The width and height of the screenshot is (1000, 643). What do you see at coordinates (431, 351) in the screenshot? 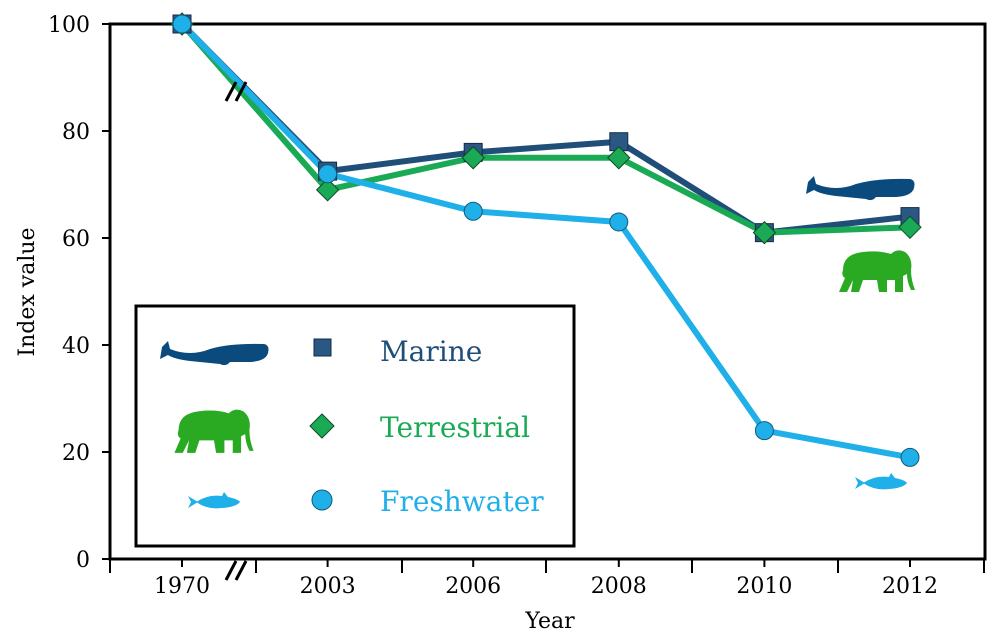
I see `legend-label-marine: Marine` at bounding box center [431, 351].